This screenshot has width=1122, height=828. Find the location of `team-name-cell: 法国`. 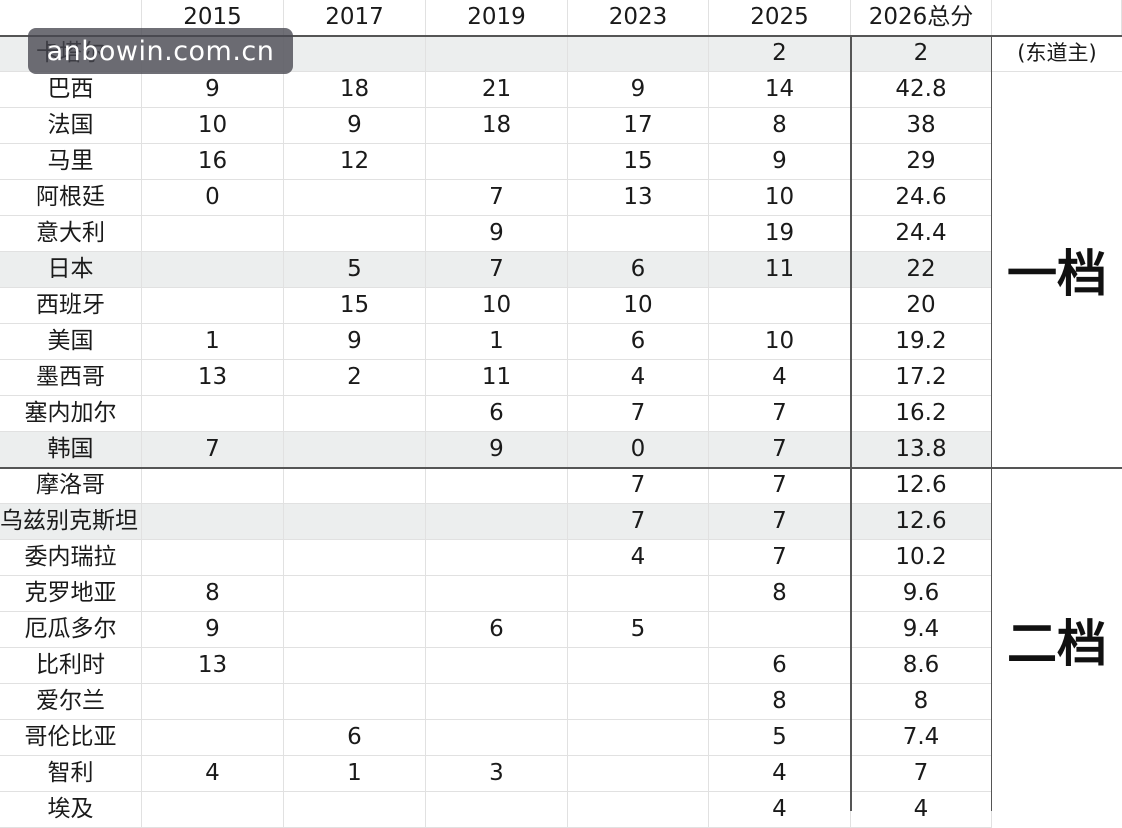

team-name-cell: 法国 is located at coordinates (71, 126).